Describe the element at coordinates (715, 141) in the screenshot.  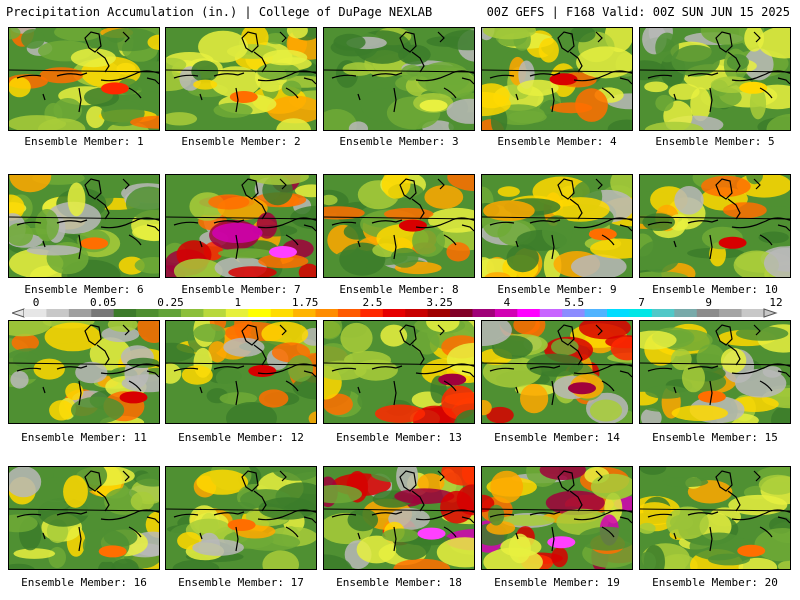
I see `ensemble-member-label-5: Ensemble Member: 5` at that location.